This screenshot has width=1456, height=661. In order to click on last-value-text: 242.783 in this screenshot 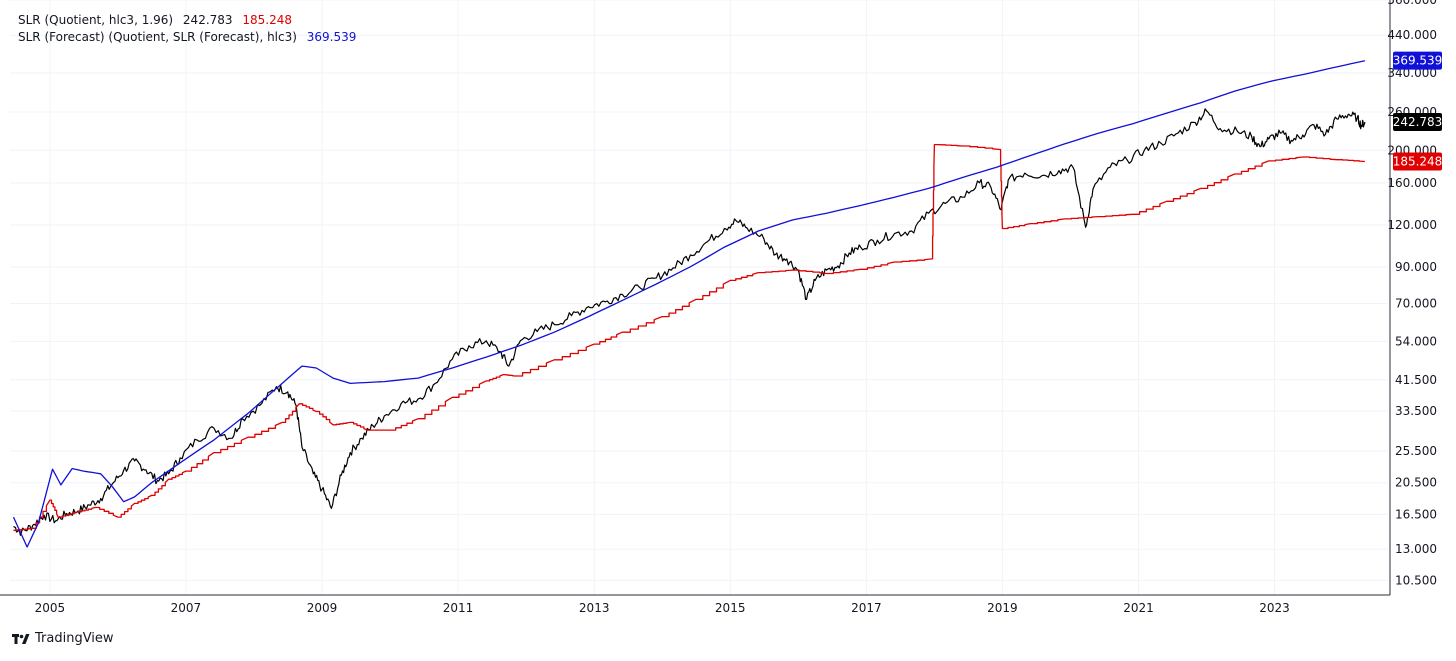, I will do `click(1418, 122)`.